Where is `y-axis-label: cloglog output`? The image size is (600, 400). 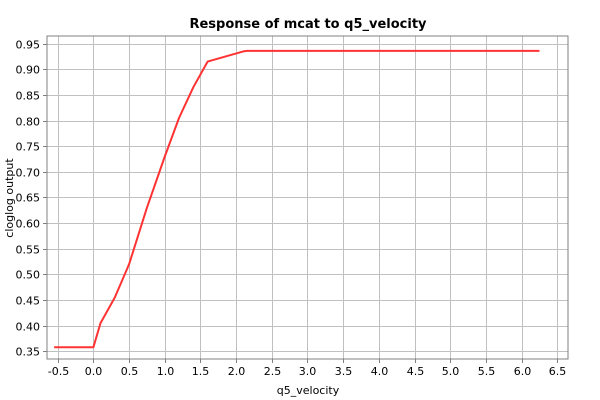
y-axis-label: cloglog output is located at coordinates (9, 198).